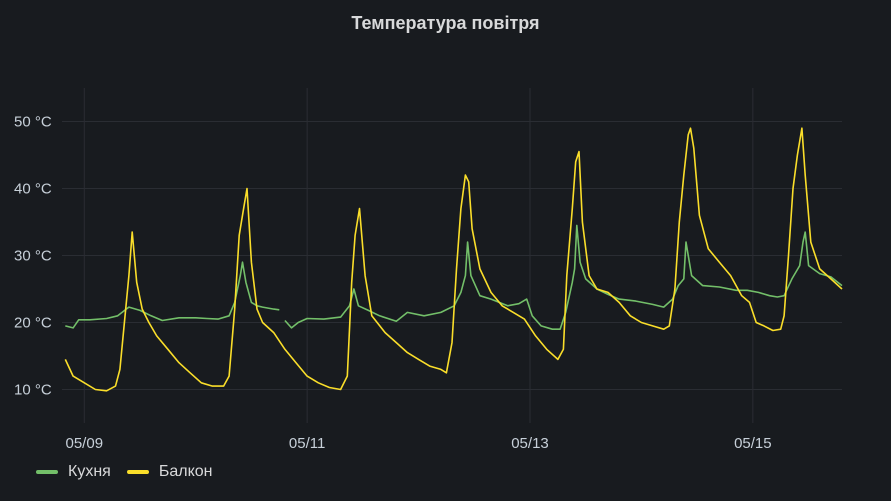 The image size is (891, 501). I want to click on chart-title: Температура повітря, so click(445, 23).